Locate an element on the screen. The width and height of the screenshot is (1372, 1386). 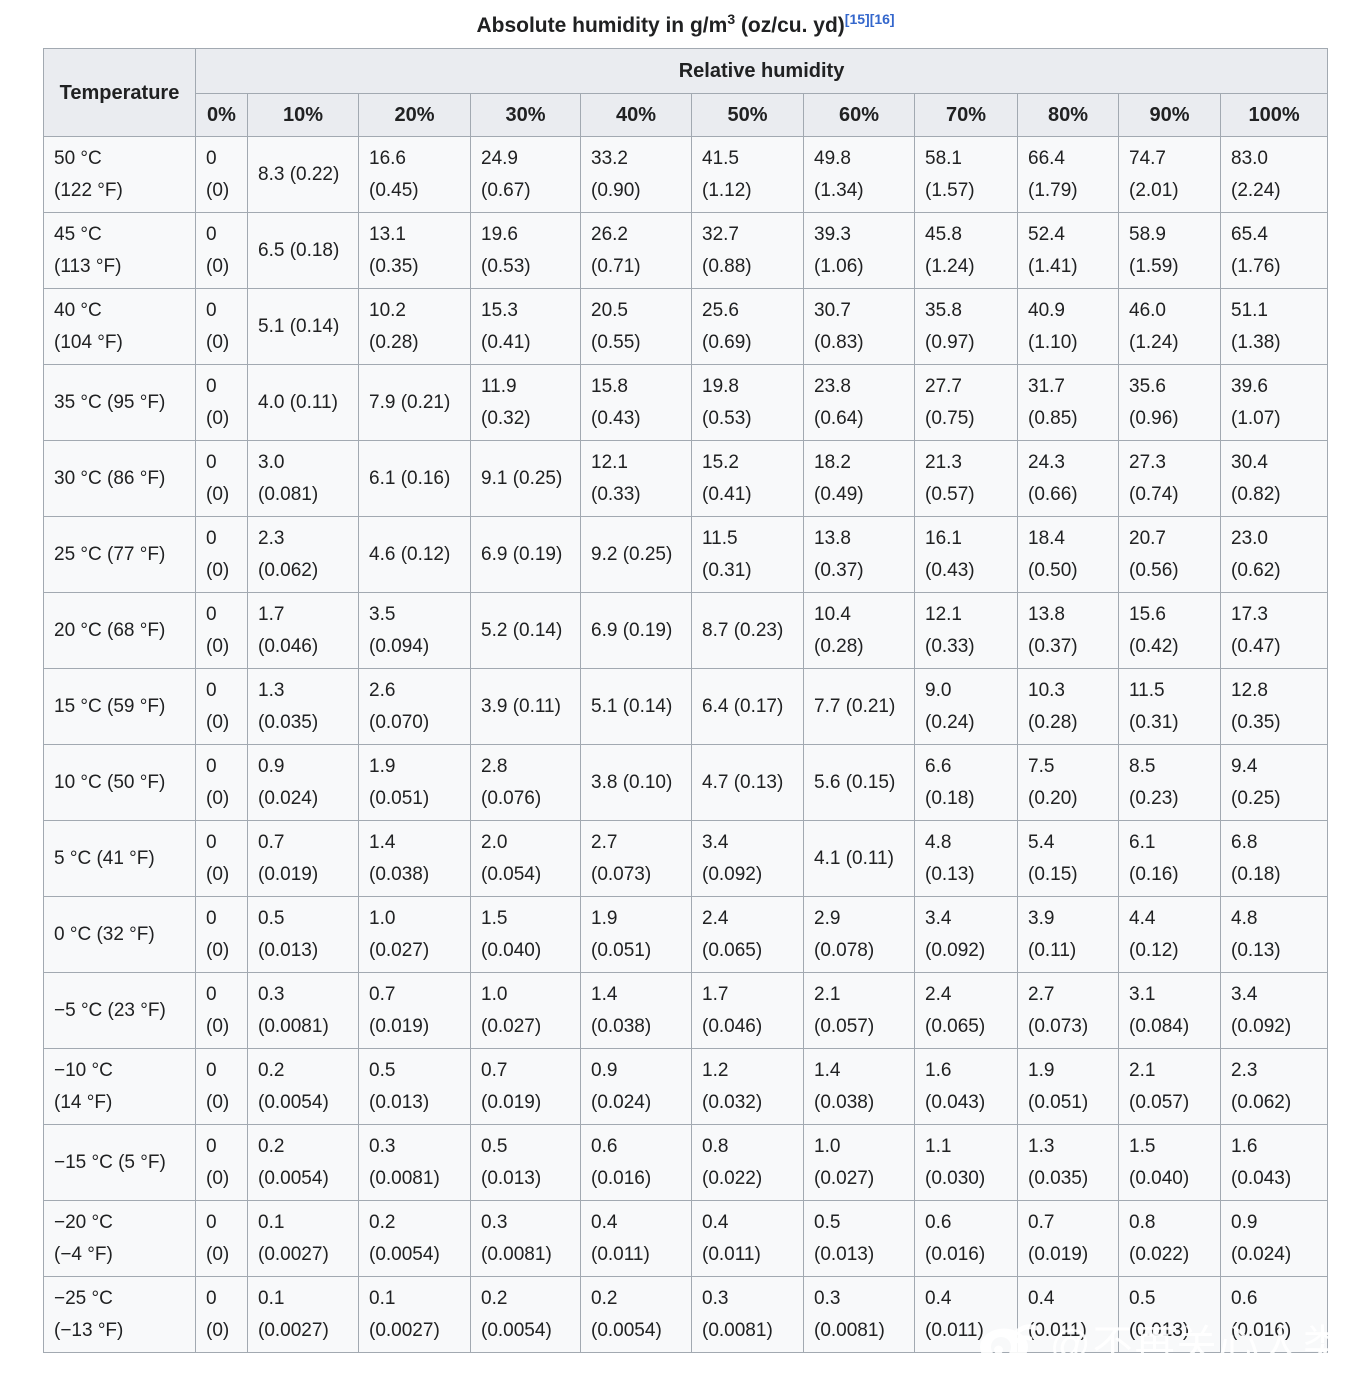
humidity-value-cell: 6.9 (0.19) is located at coordinates (525, 554).